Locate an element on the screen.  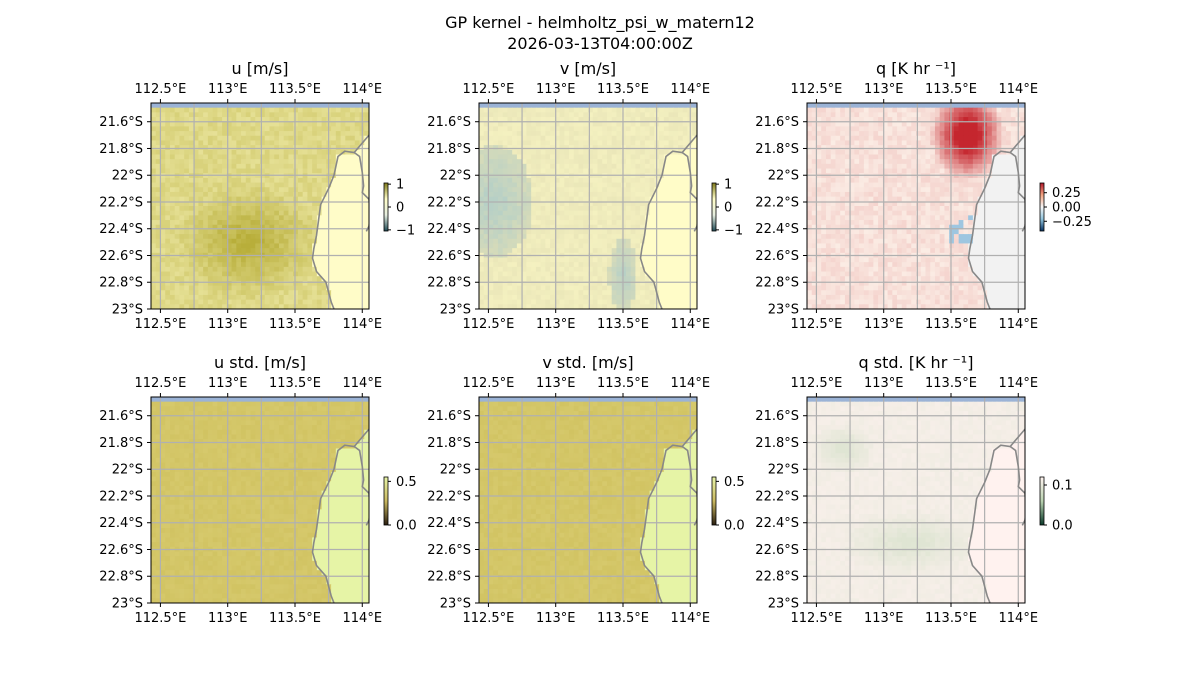
colorbar: 0.250.00−0.25 is located at coordinates (1065, 207).